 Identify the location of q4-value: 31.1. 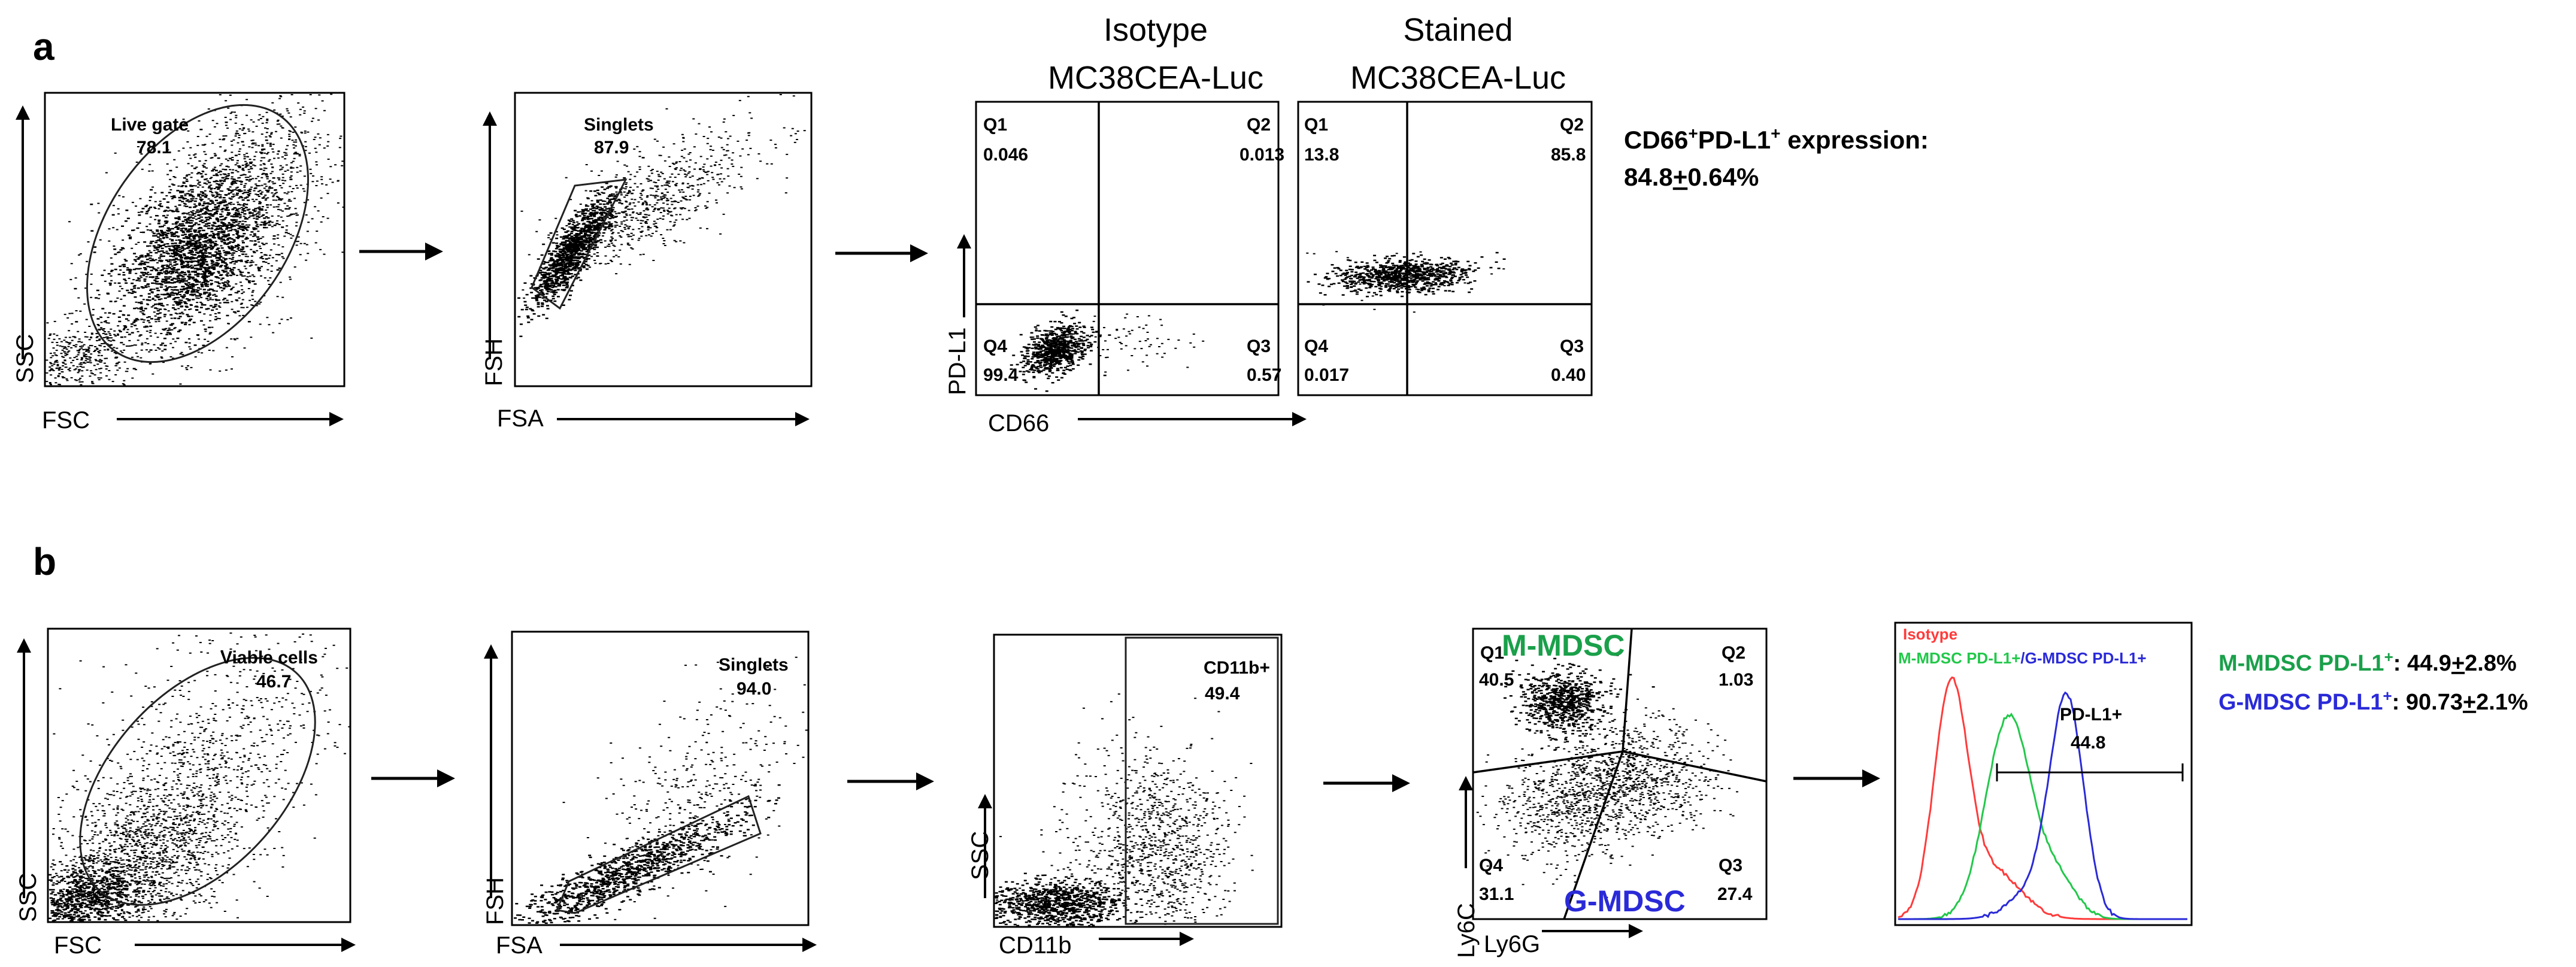
(1496, 894).